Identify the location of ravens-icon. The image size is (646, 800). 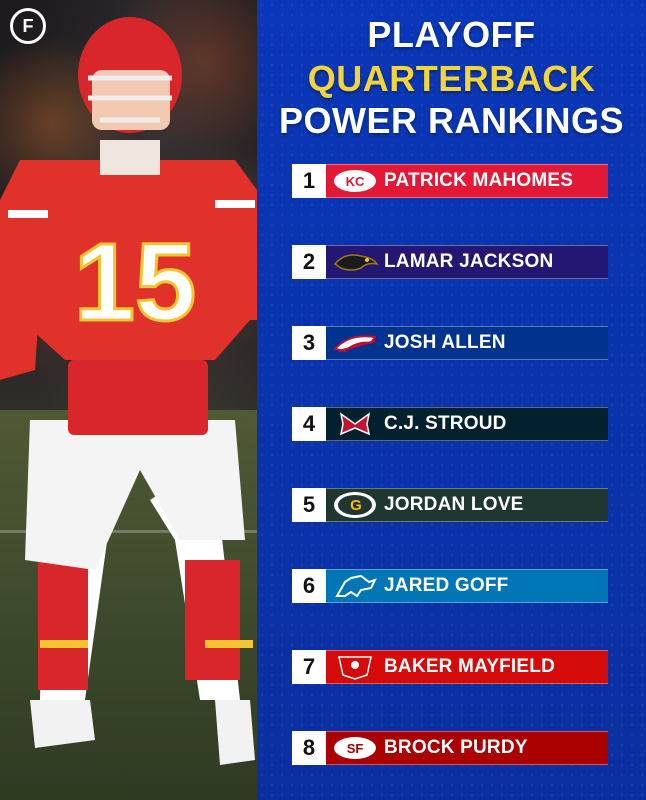
(355, 262).